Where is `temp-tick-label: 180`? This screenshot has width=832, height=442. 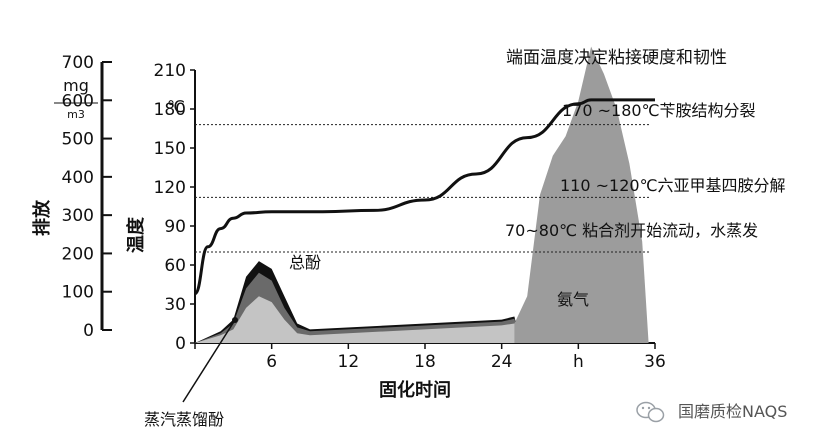
temp-tick-label: 180 is located at coordinates (170, 110).